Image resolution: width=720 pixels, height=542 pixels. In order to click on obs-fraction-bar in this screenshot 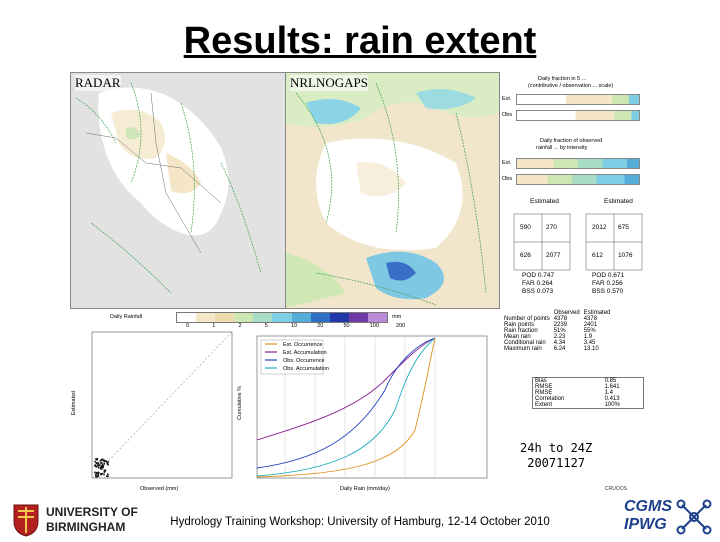, I will do `click(578, 115)`.